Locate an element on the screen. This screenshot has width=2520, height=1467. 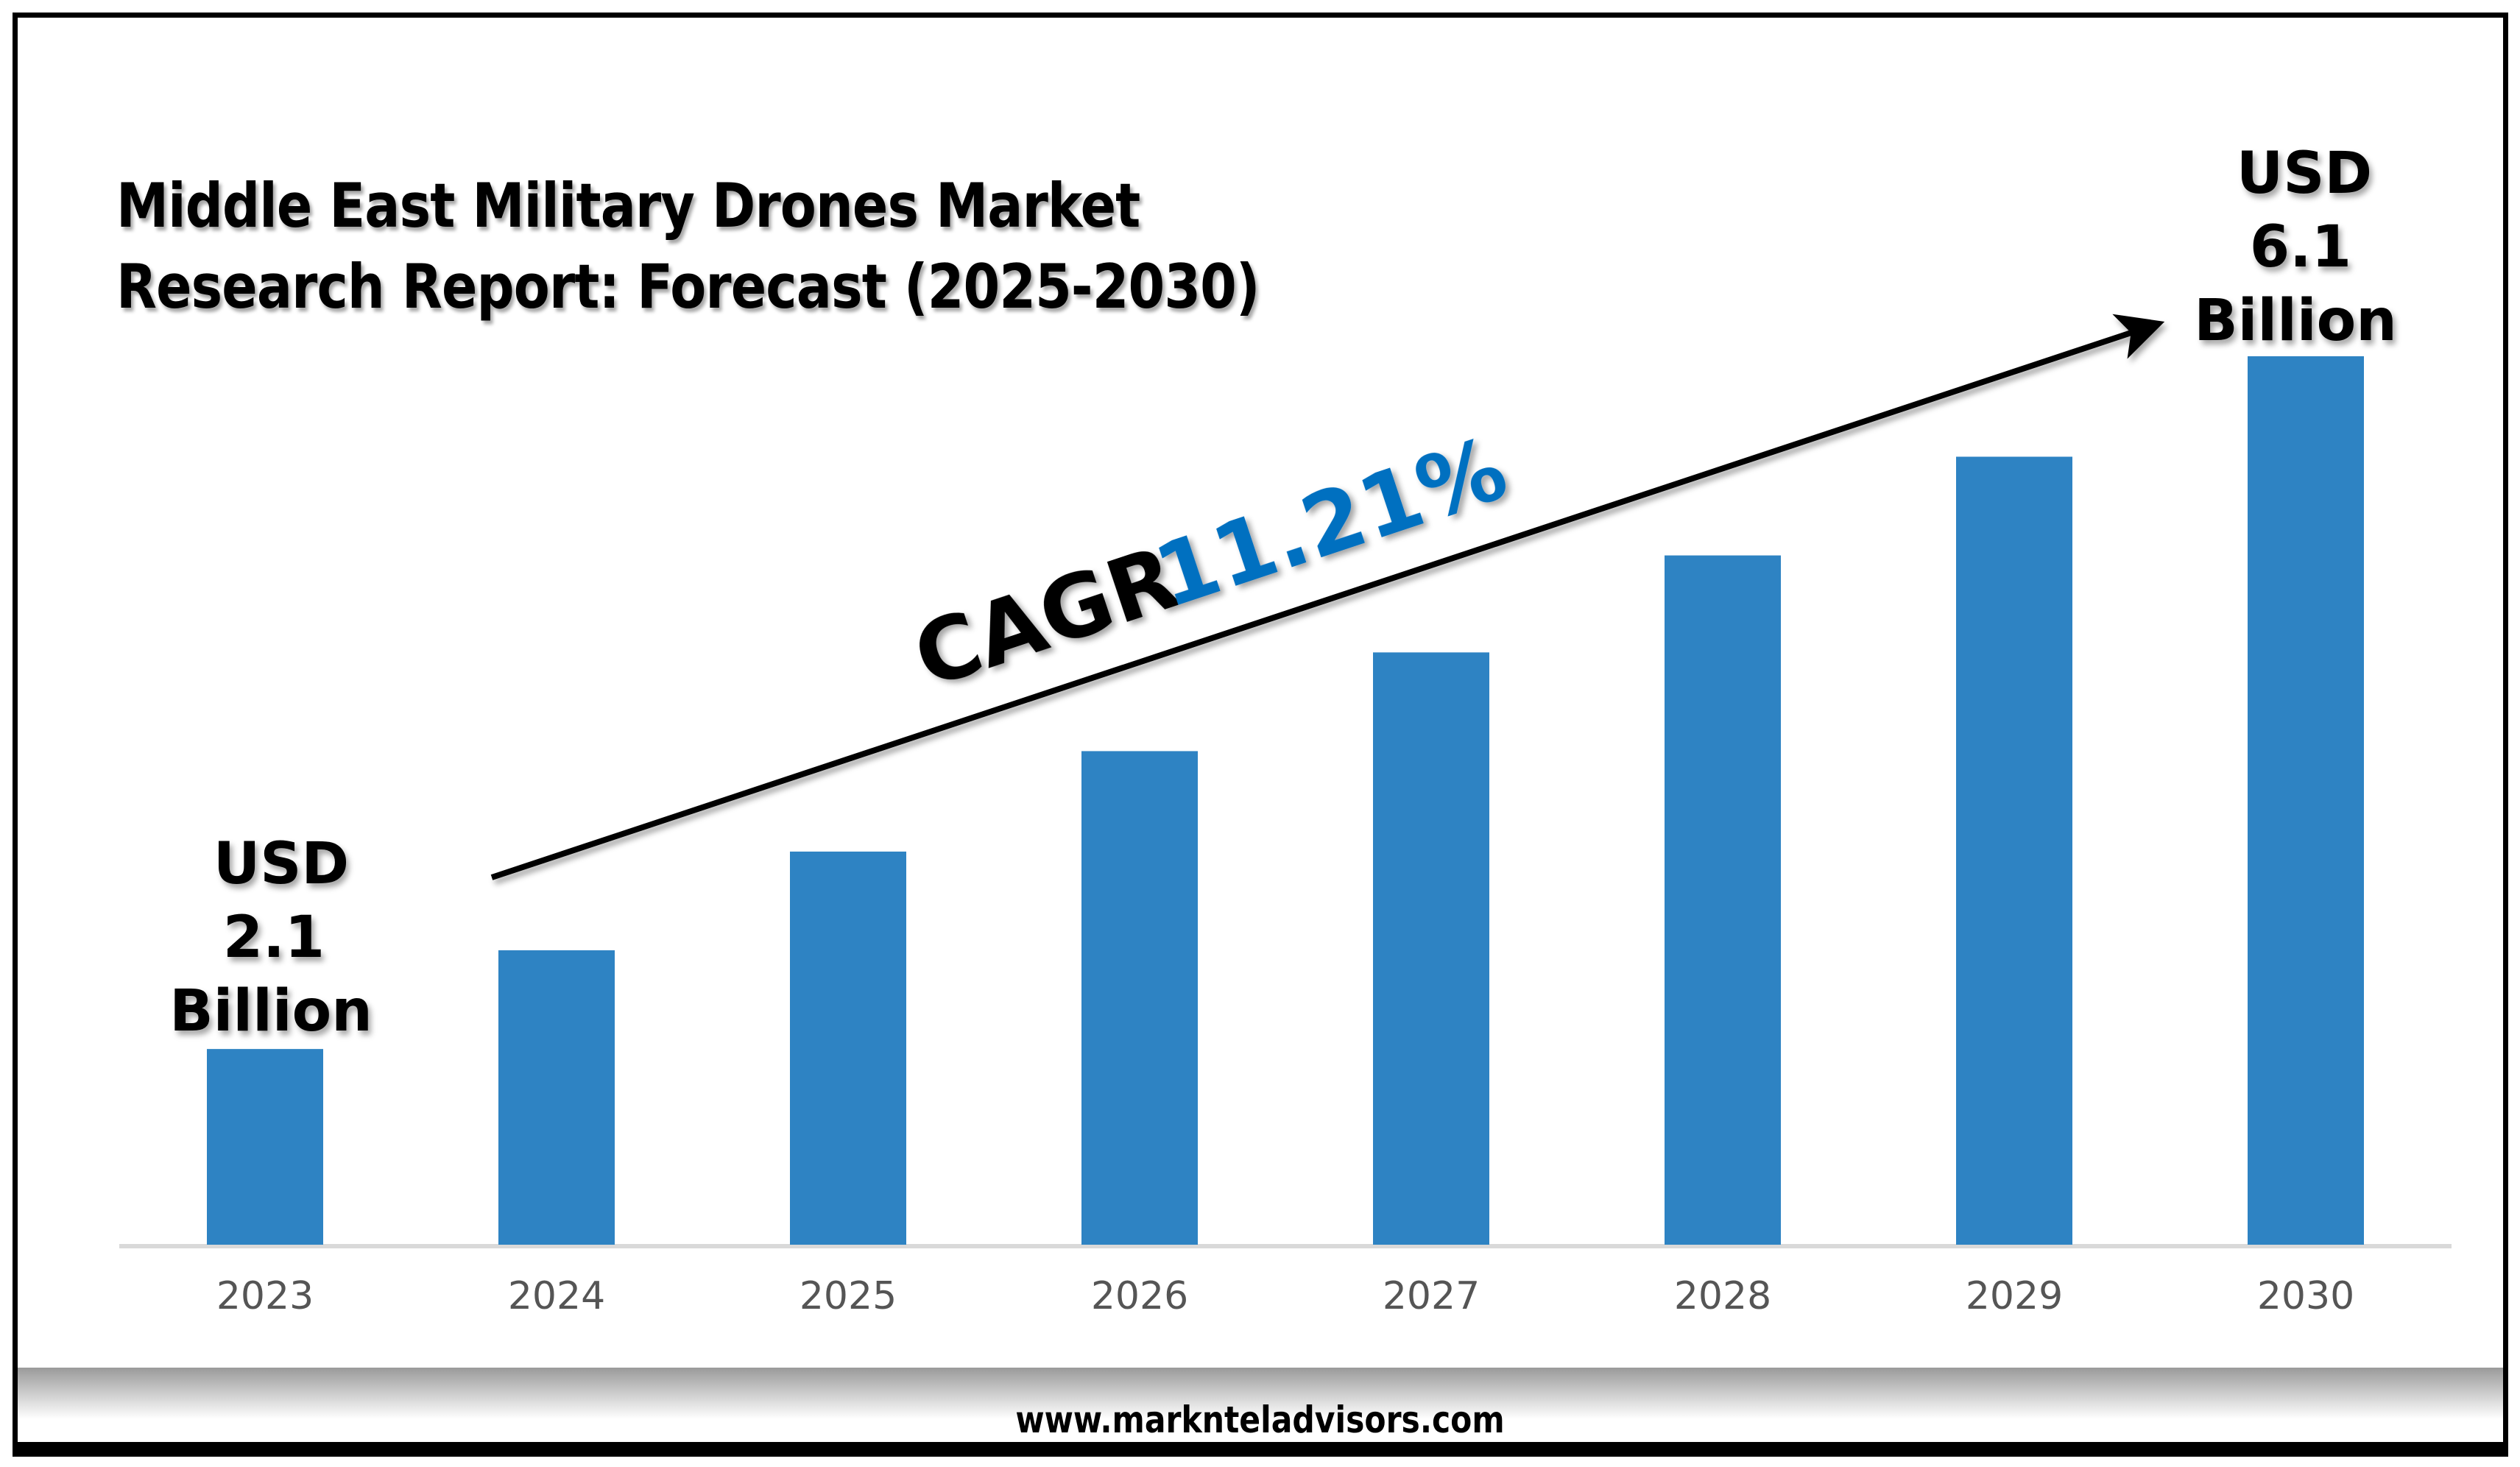
title-line-2: Research Report: Forecast (2025-2030) is located at coordinates (688, 286).